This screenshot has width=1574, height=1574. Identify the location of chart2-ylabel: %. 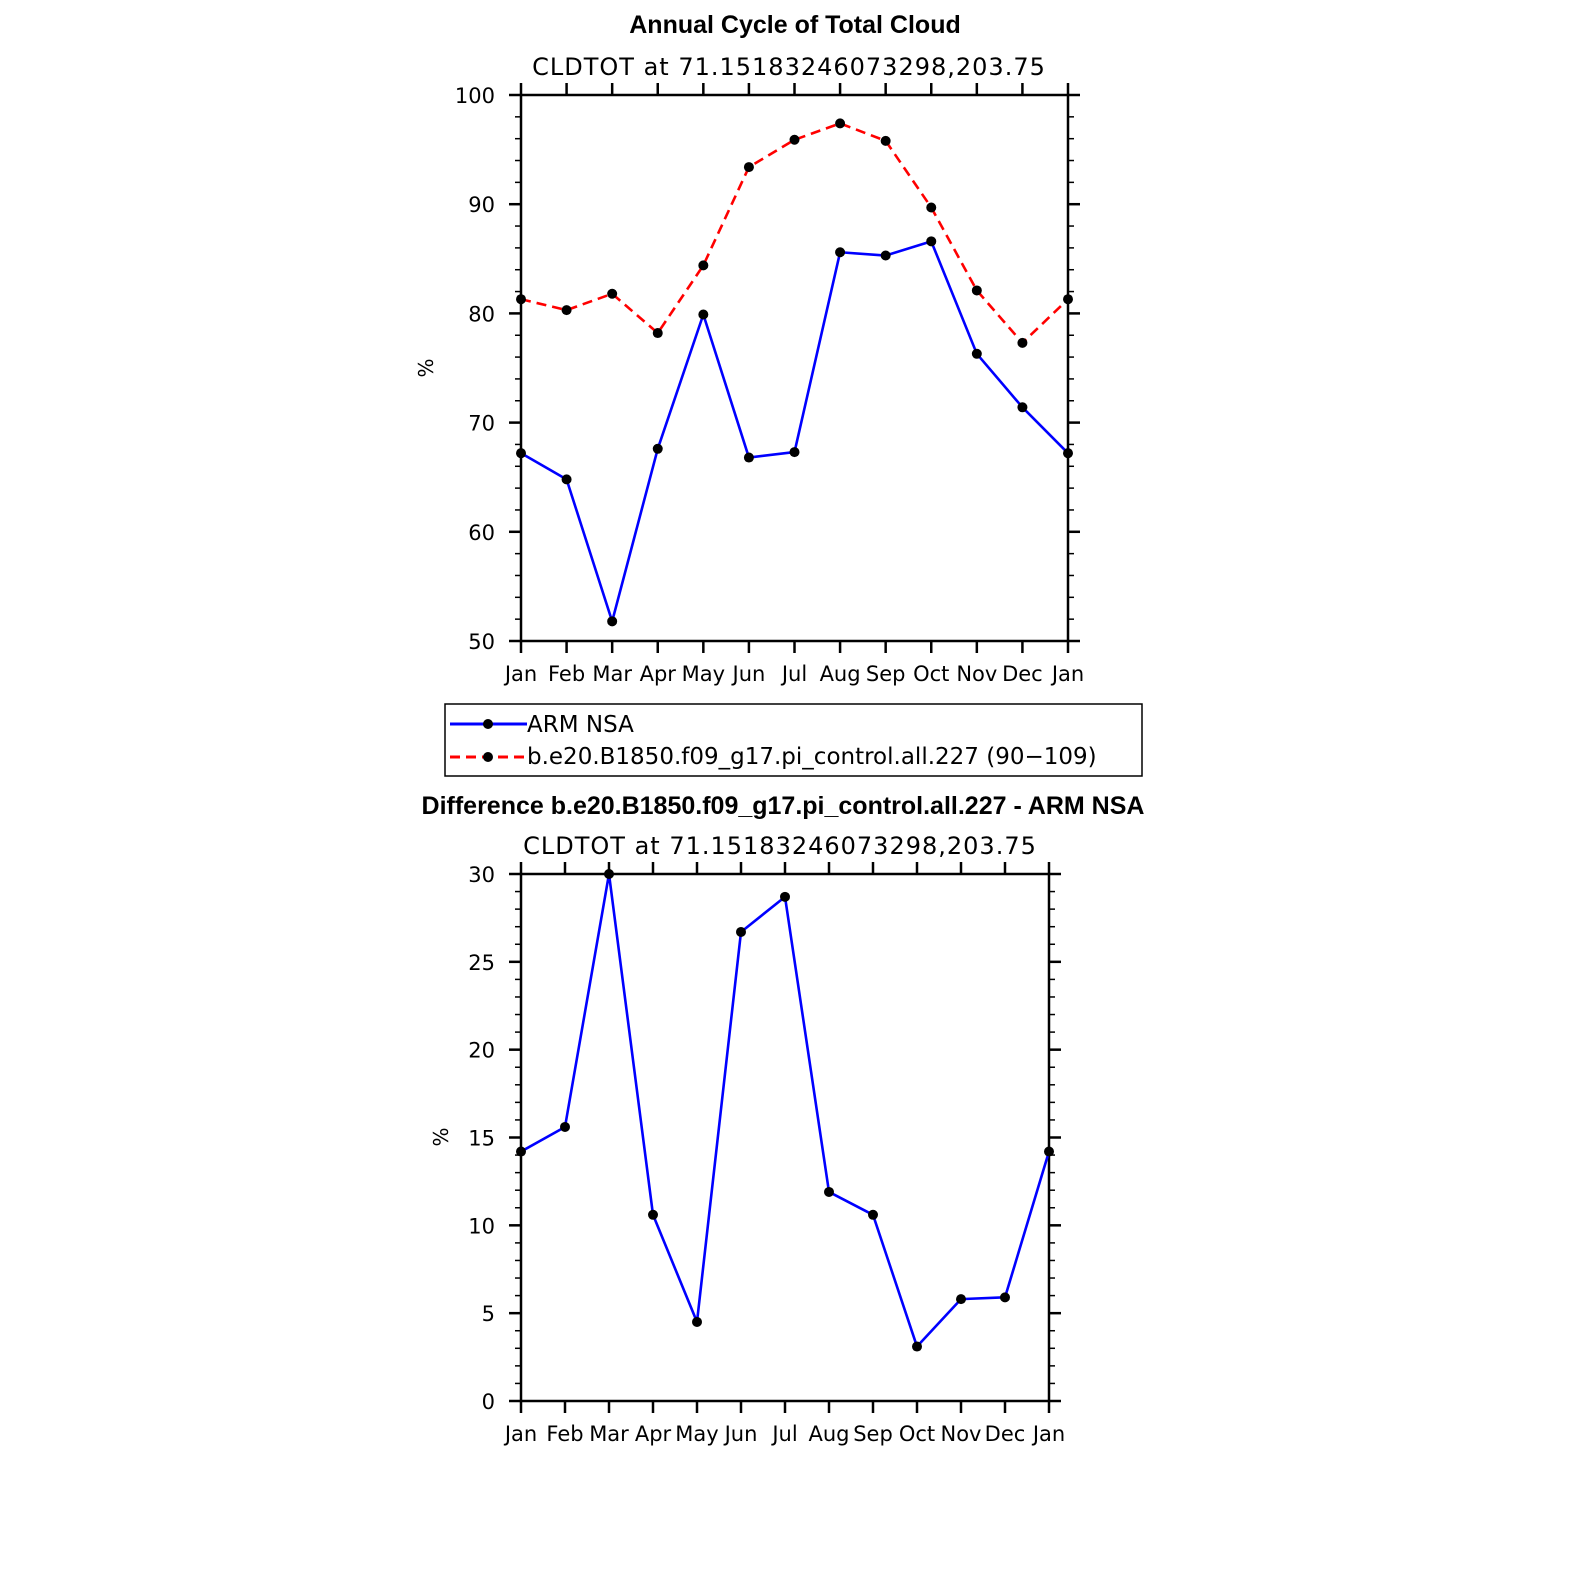
(441, 1136).